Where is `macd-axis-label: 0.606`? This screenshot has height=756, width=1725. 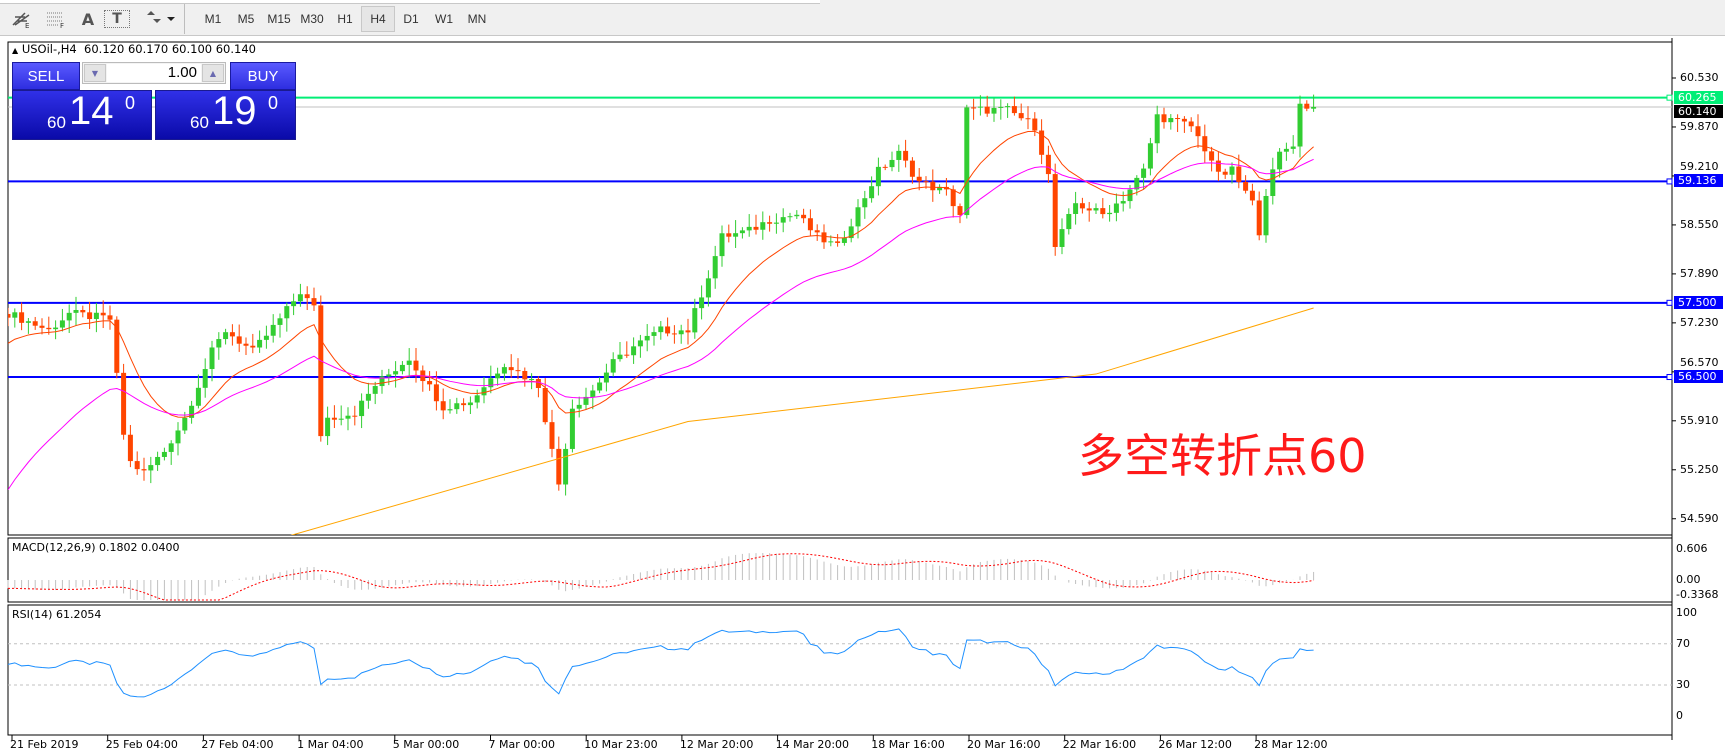 macd-axis-label: 0.606 is located at coordinates (1692, 548).